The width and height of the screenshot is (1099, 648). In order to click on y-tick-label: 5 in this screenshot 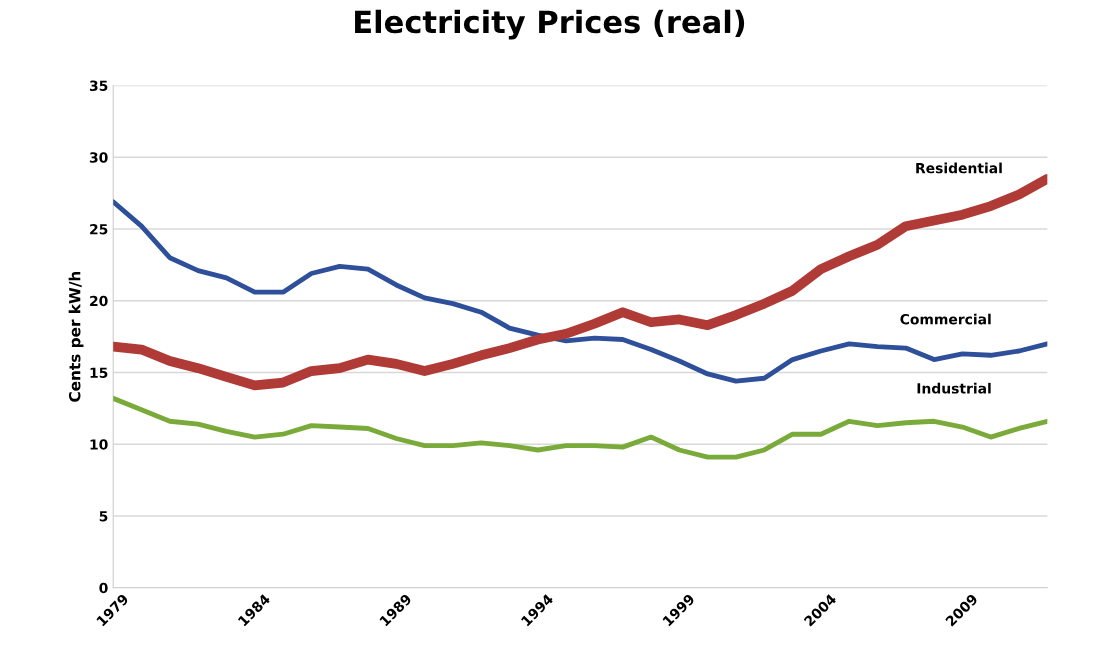, I will do `click(103, 516)`.